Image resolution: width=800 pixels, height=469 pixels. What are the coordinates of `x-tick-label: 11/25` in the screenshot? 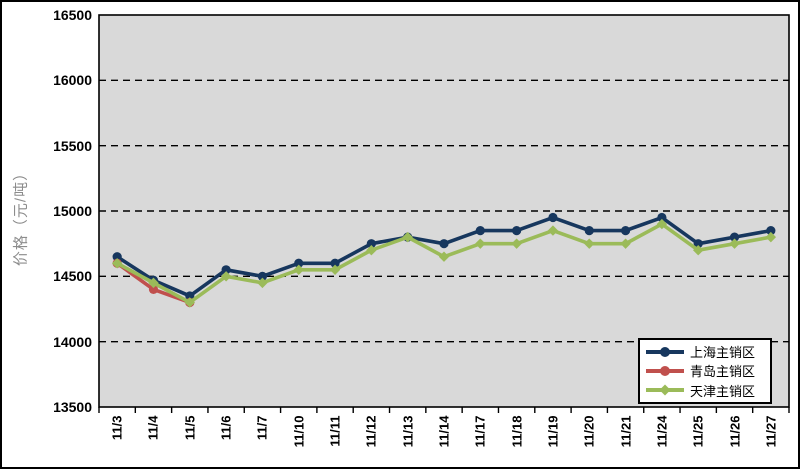 It's located at (698, 431).